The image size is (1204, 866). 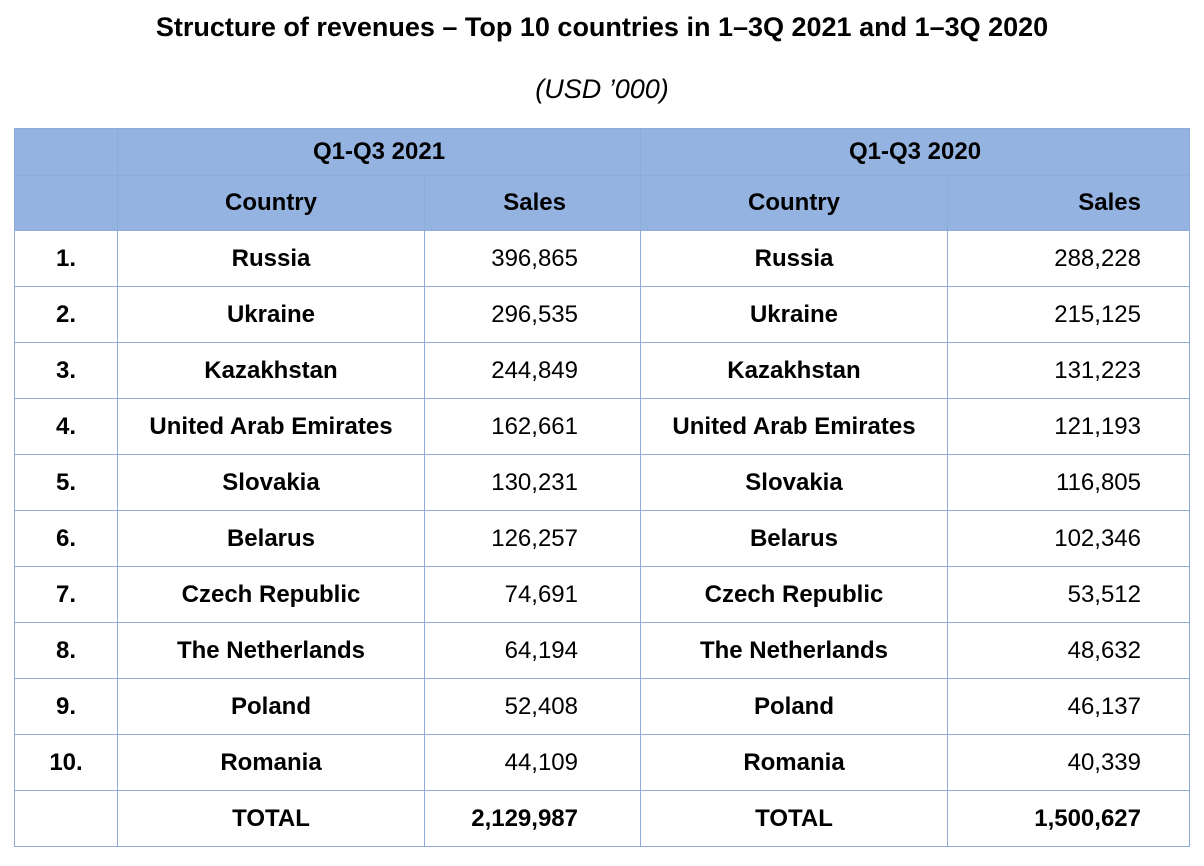 I want to click on sales-2021-cell: 296,535, so click(x=532, y=314).